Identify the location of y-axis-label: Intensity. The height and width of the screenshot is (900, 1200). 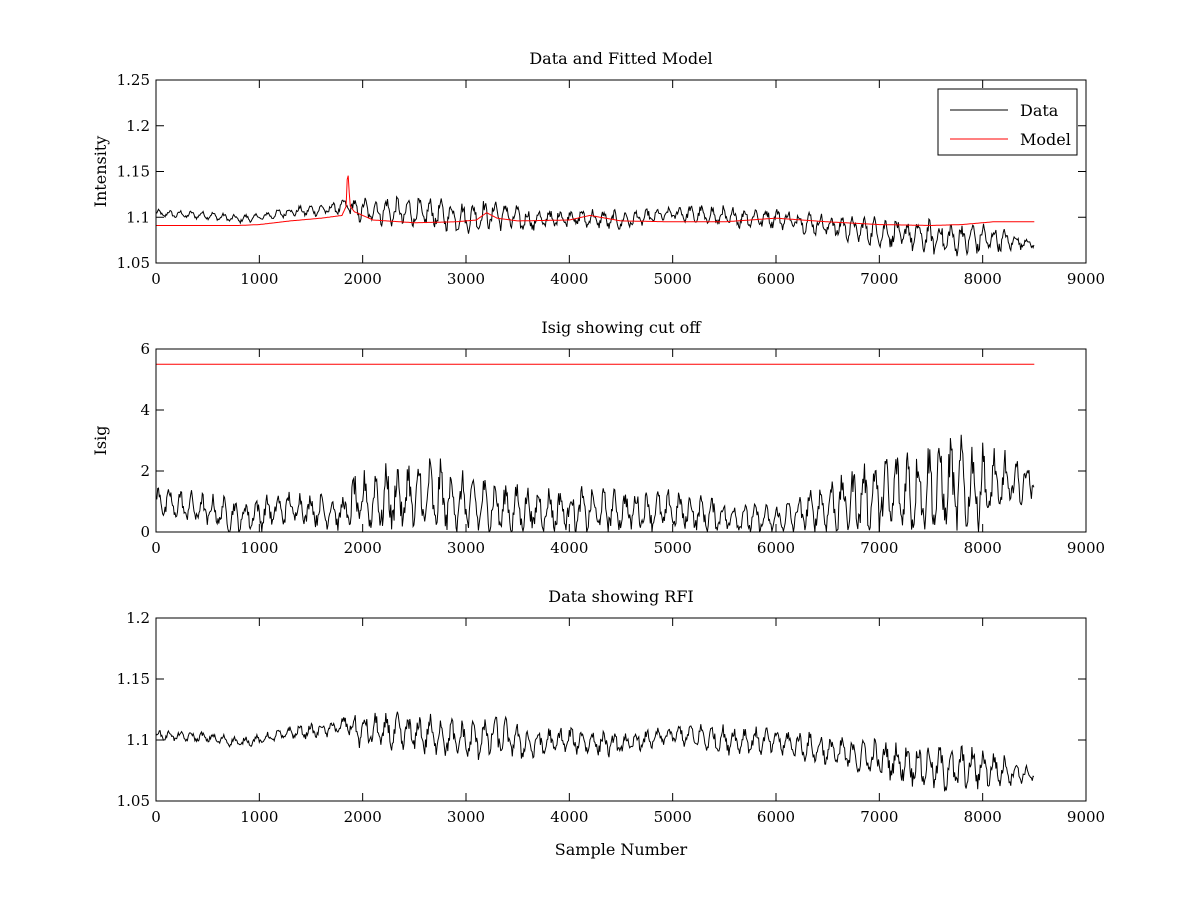
(100, 172).